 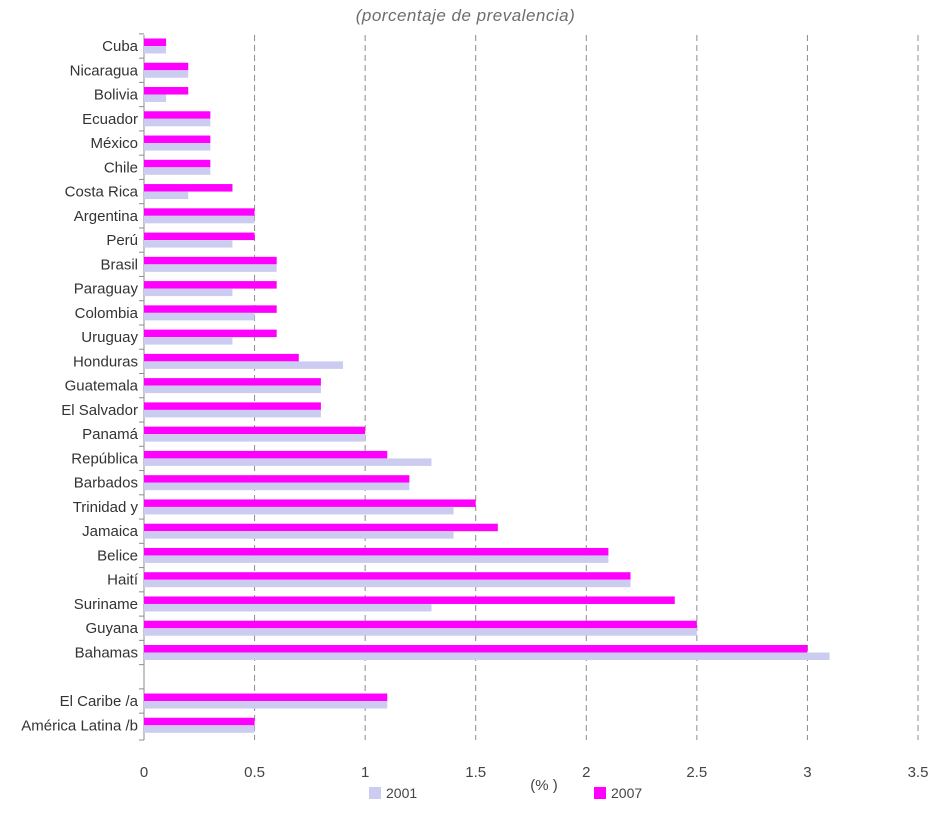 What do you see at coordinates (365, 772) in the screenshot?
I see `x-tick-label: 1` at bounding box center [365, 772].